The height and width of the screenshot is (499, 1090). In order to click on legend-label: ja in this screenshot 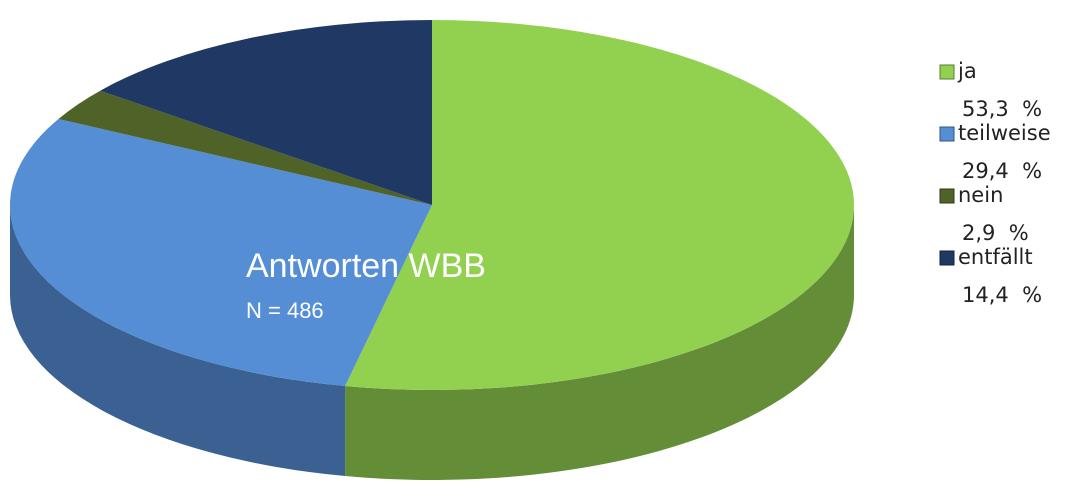, I will do `click(967, 71)`.